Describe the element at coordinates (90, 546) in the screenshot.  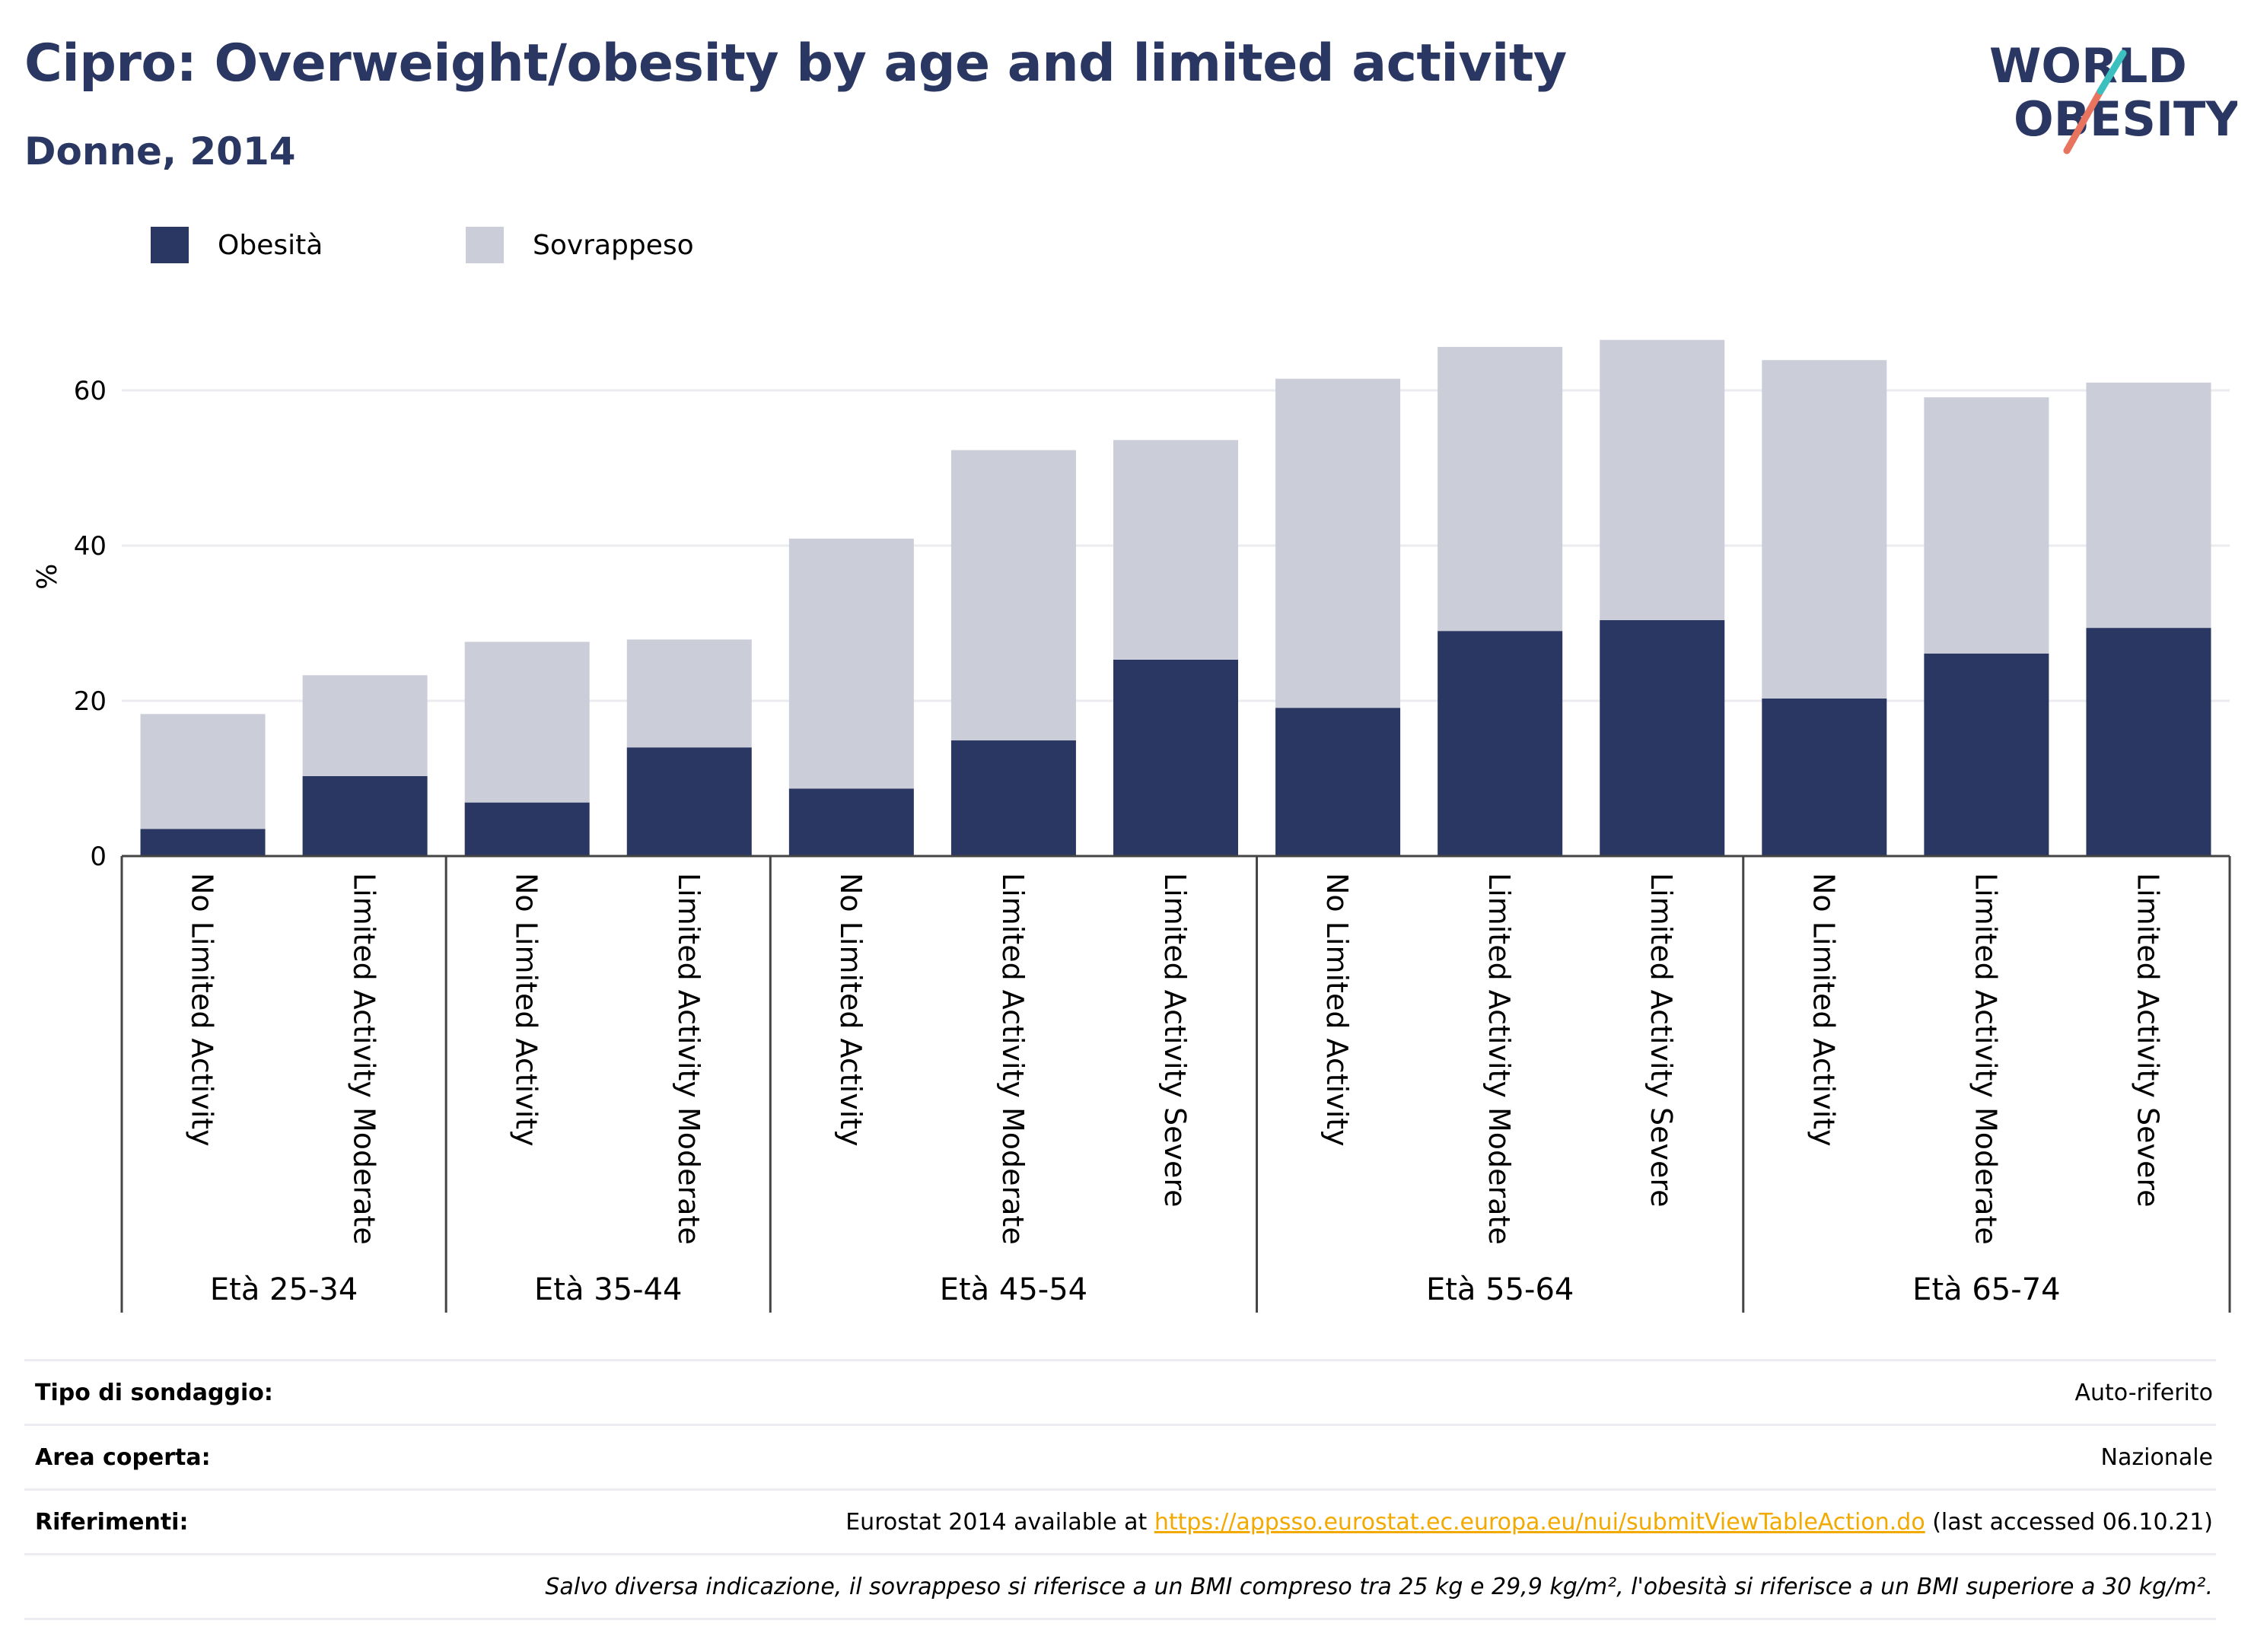
I see `y-tick-label: 40` at that location.